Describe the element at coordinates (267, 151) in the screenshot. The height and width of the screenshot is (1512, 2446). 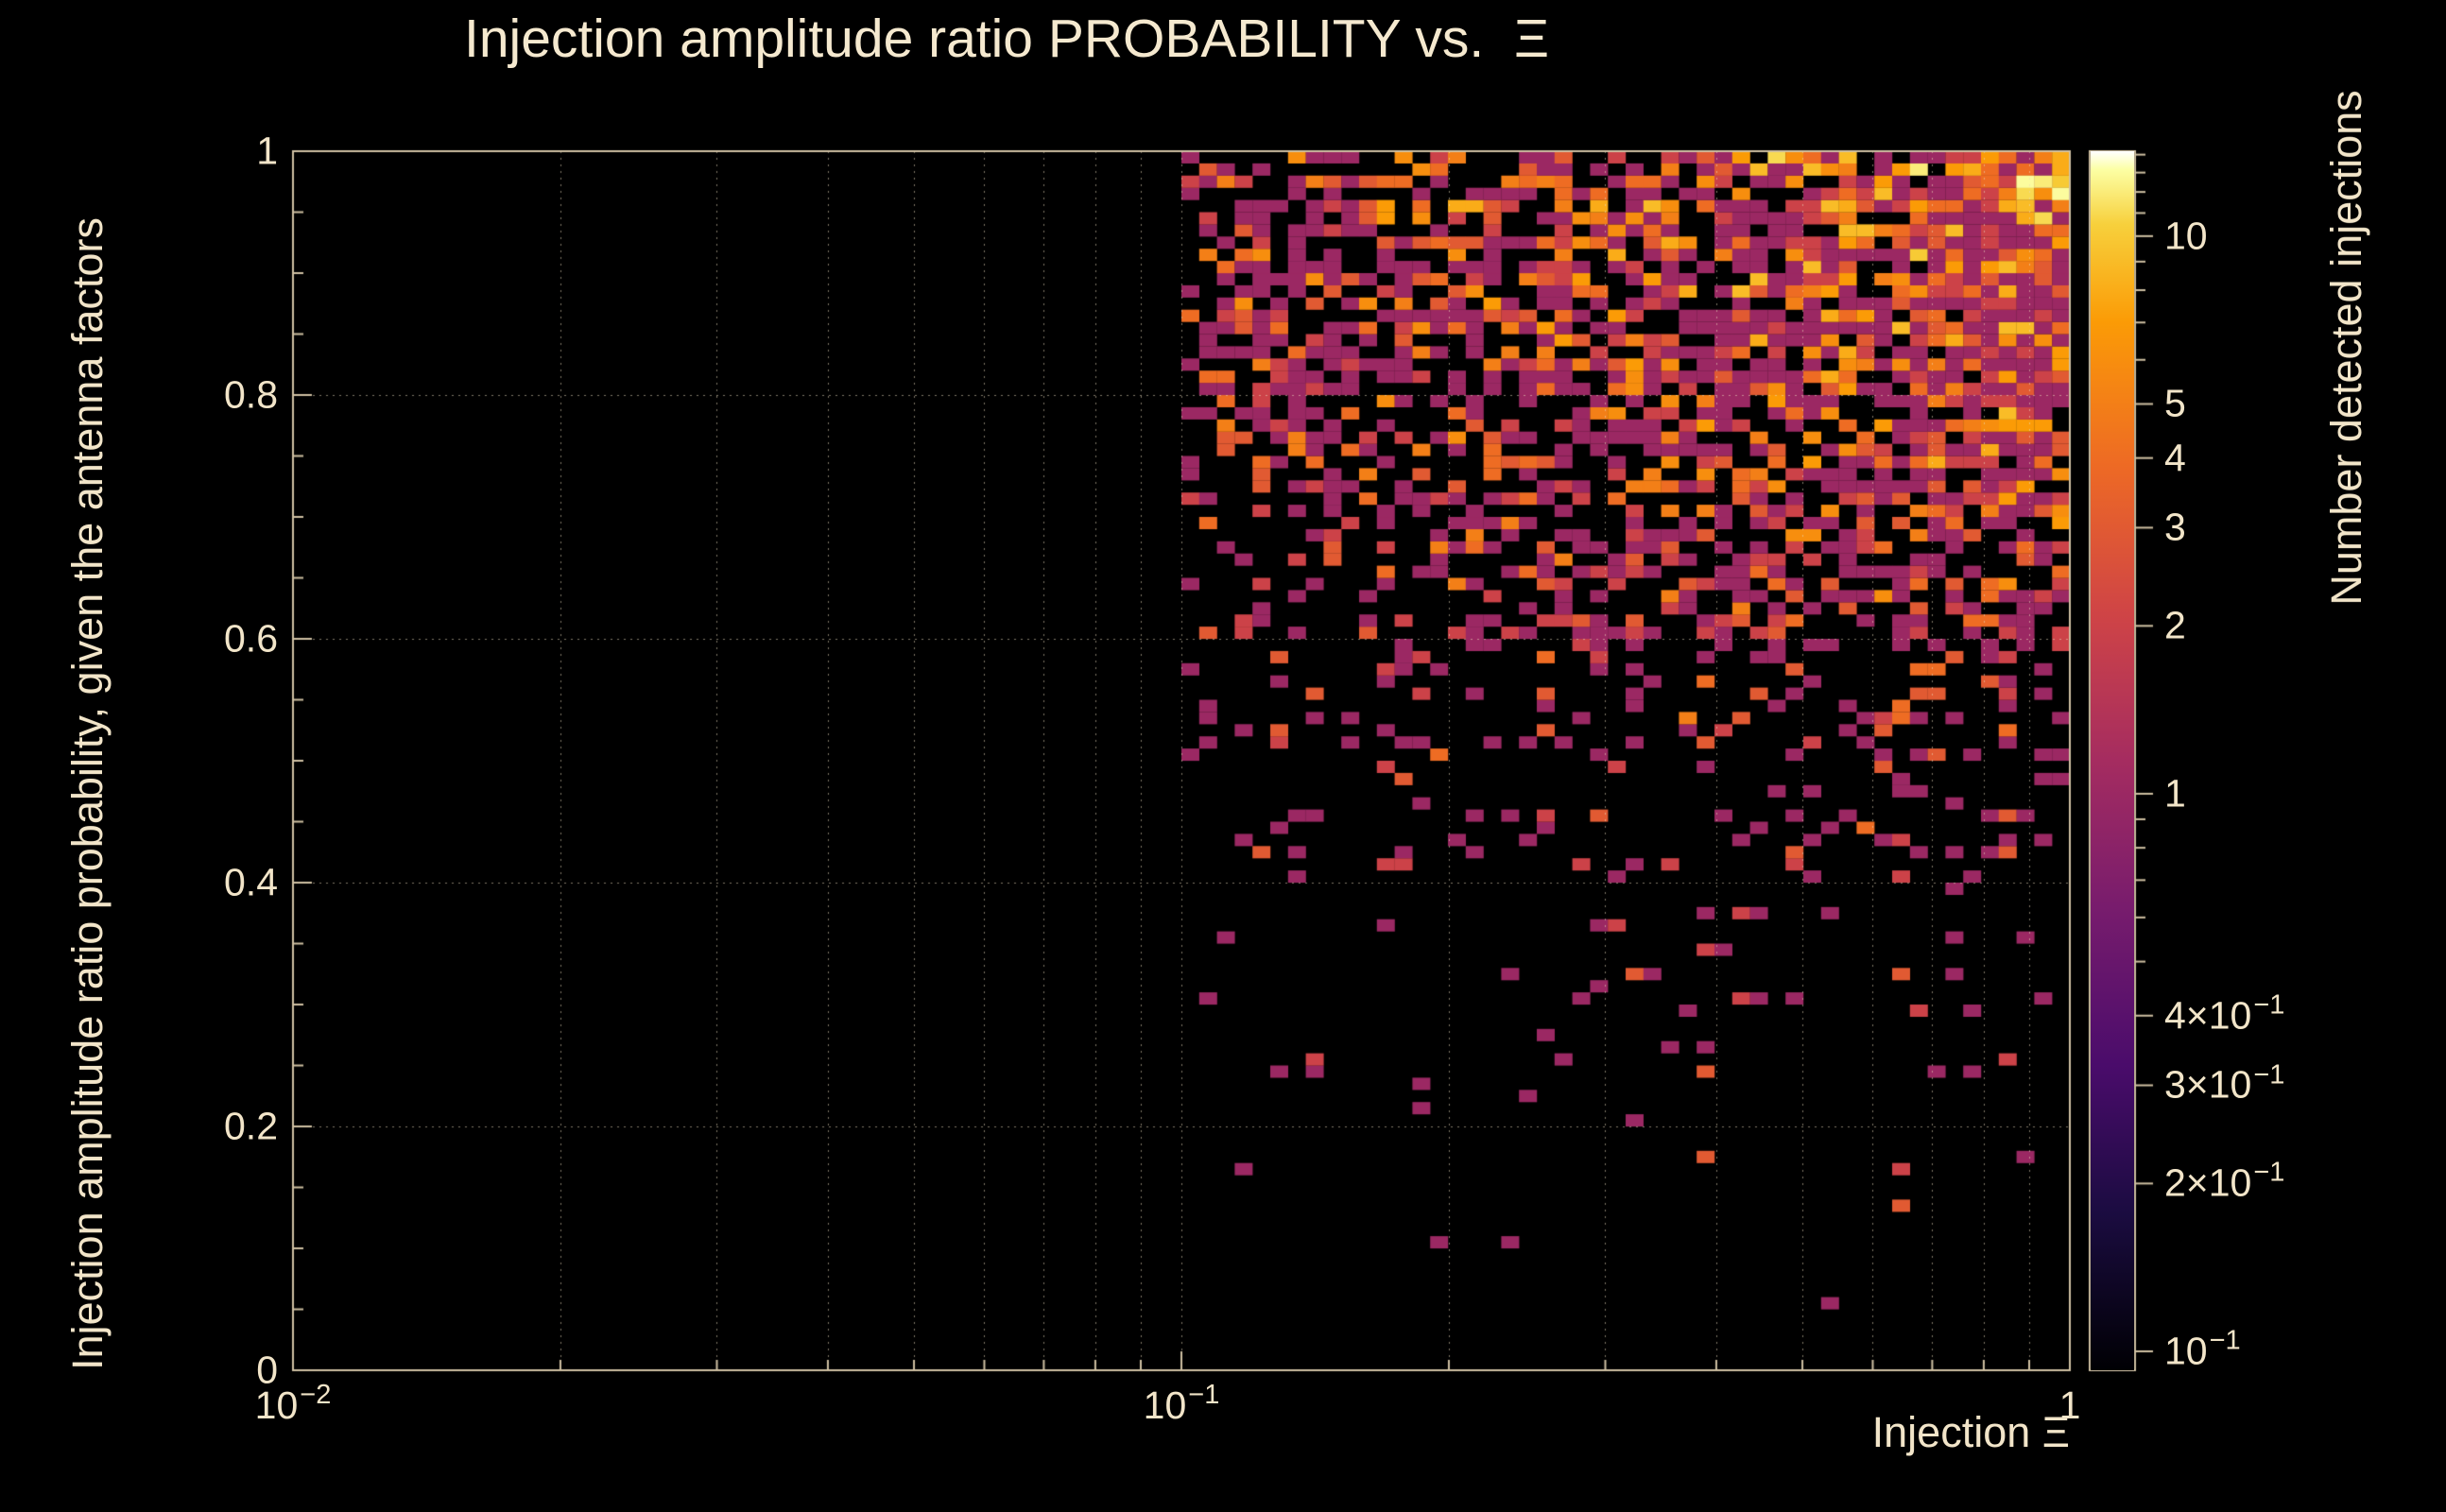
I see `y-tick-label: 1` at that location.